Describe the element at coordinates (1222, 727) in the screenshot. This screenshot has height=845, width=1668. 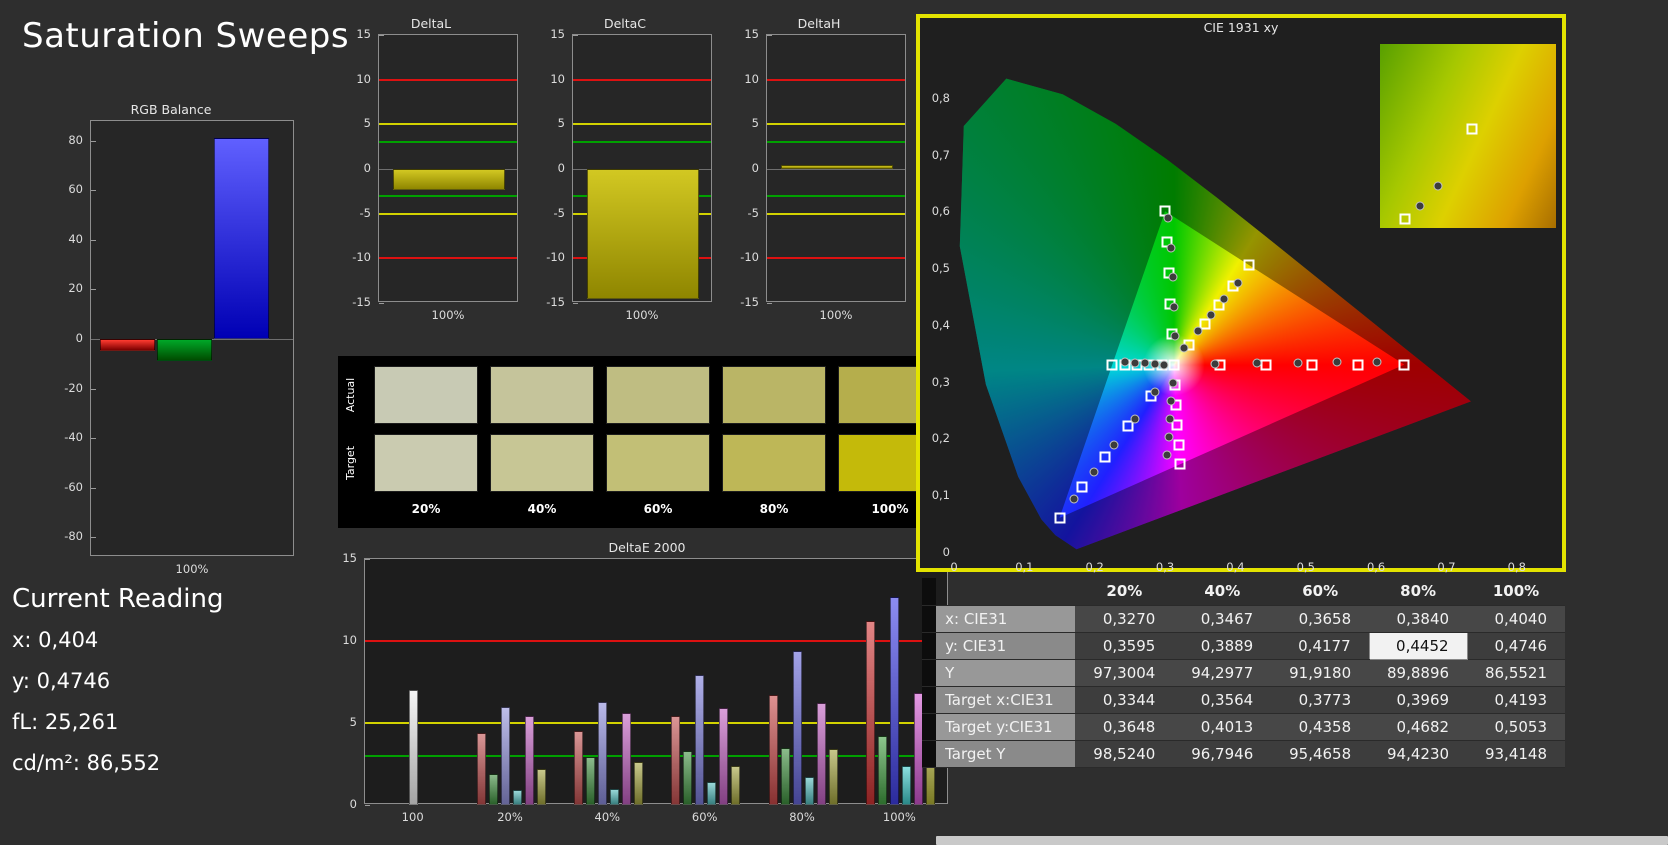
I see `table-cell: 0,4013` at that location.